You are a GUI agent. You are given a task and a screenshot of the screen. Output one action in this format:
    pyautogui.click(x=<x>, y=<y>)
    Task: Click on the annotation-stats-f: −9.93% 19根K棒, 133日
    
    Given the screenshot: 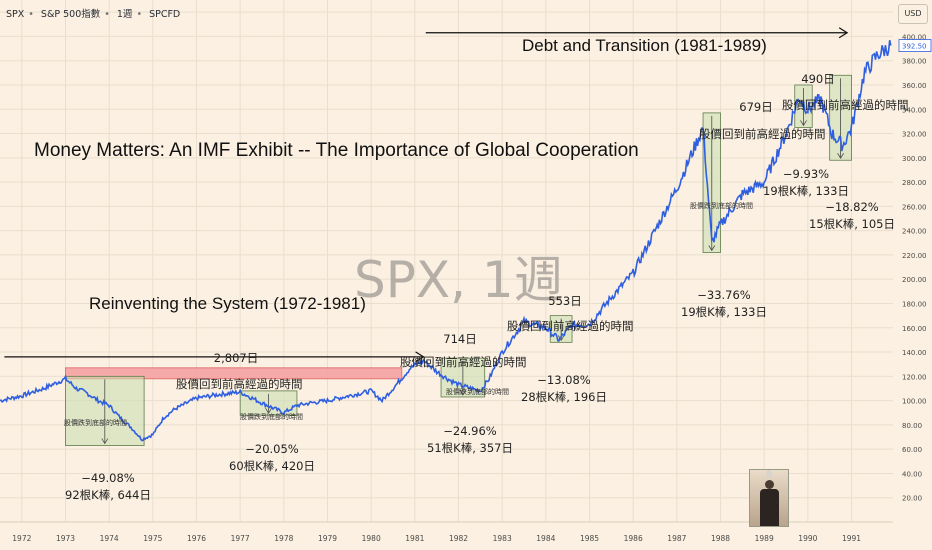 What is the action you would take?
    pyautogui.click(x=806, y=182)
    